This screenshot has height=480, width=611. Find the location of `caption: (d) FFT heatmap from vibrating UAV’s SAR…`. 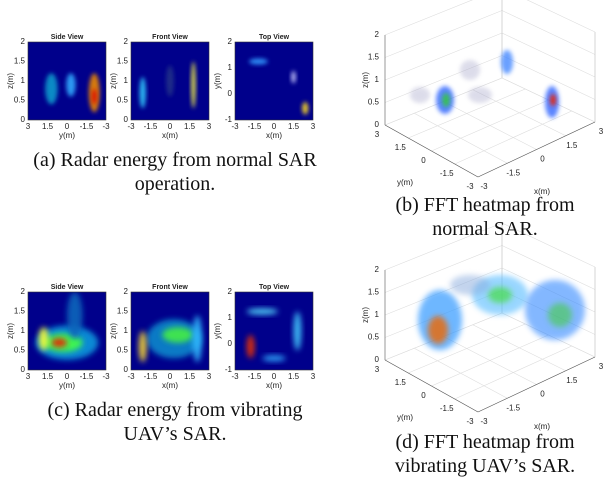

caption: (d) FFT heatmap from vibrating UAV’s SAR… is located at coordinates (485, 454).